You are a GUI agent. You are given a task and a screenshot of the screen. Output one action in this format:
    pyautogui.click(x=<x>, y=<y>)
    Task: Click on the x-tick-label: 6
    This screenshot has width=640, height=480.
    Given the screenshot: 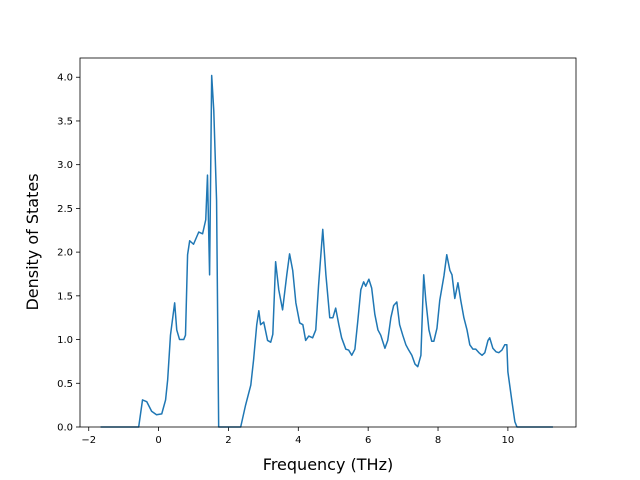 What is the action you would take?
    pyautogui.click(x=368, y=440)
    